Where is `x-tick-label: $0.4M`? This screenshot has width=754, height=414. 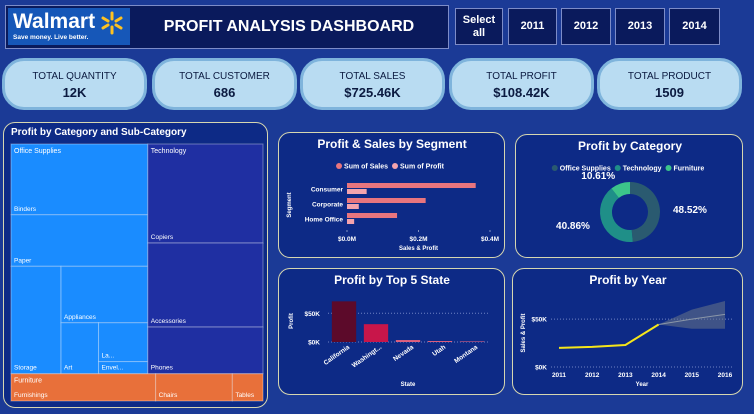 x-tick-label: $0.4M is located at coordinates (490, 239).